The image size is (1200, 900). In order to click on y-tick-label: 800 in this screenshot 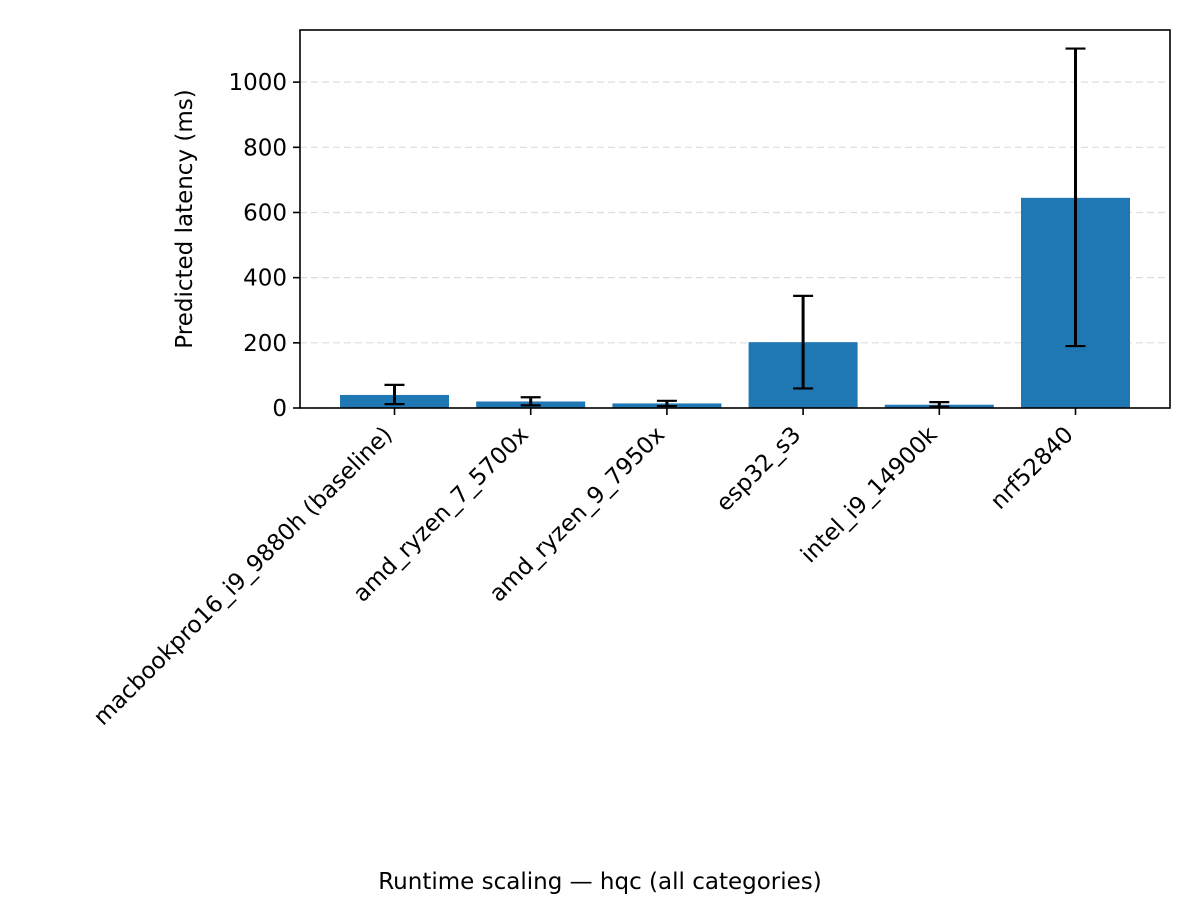, I will do `click(265, 148)`.